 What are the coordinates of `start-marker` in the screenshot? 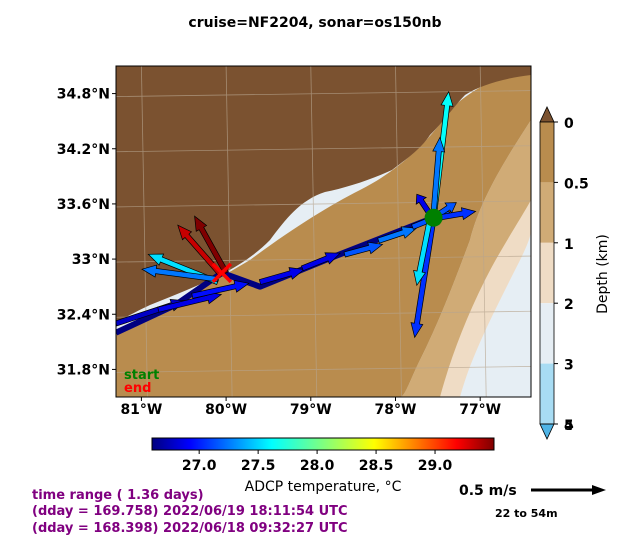 It's located at (433, 217).